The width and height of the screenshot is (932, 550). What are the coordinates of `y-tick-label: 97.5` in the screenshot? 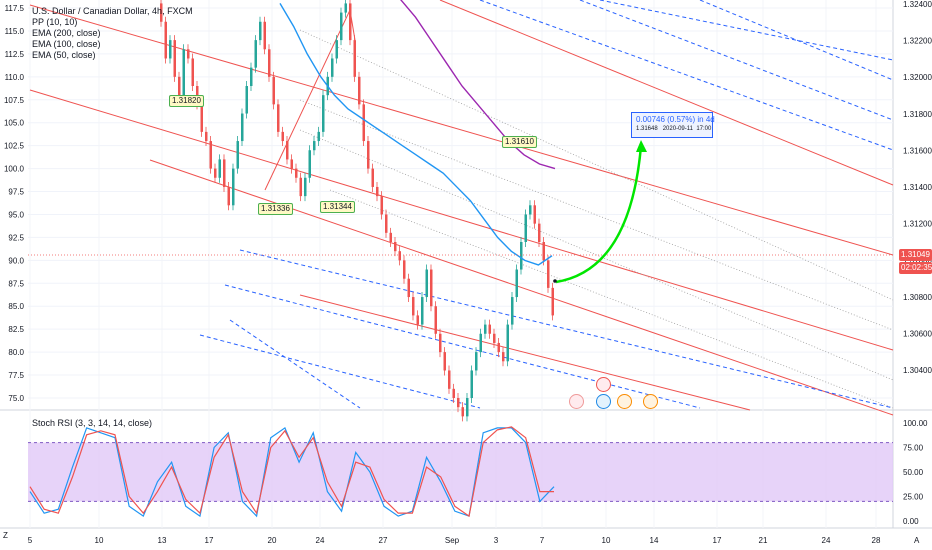 It's located at (16, 192).